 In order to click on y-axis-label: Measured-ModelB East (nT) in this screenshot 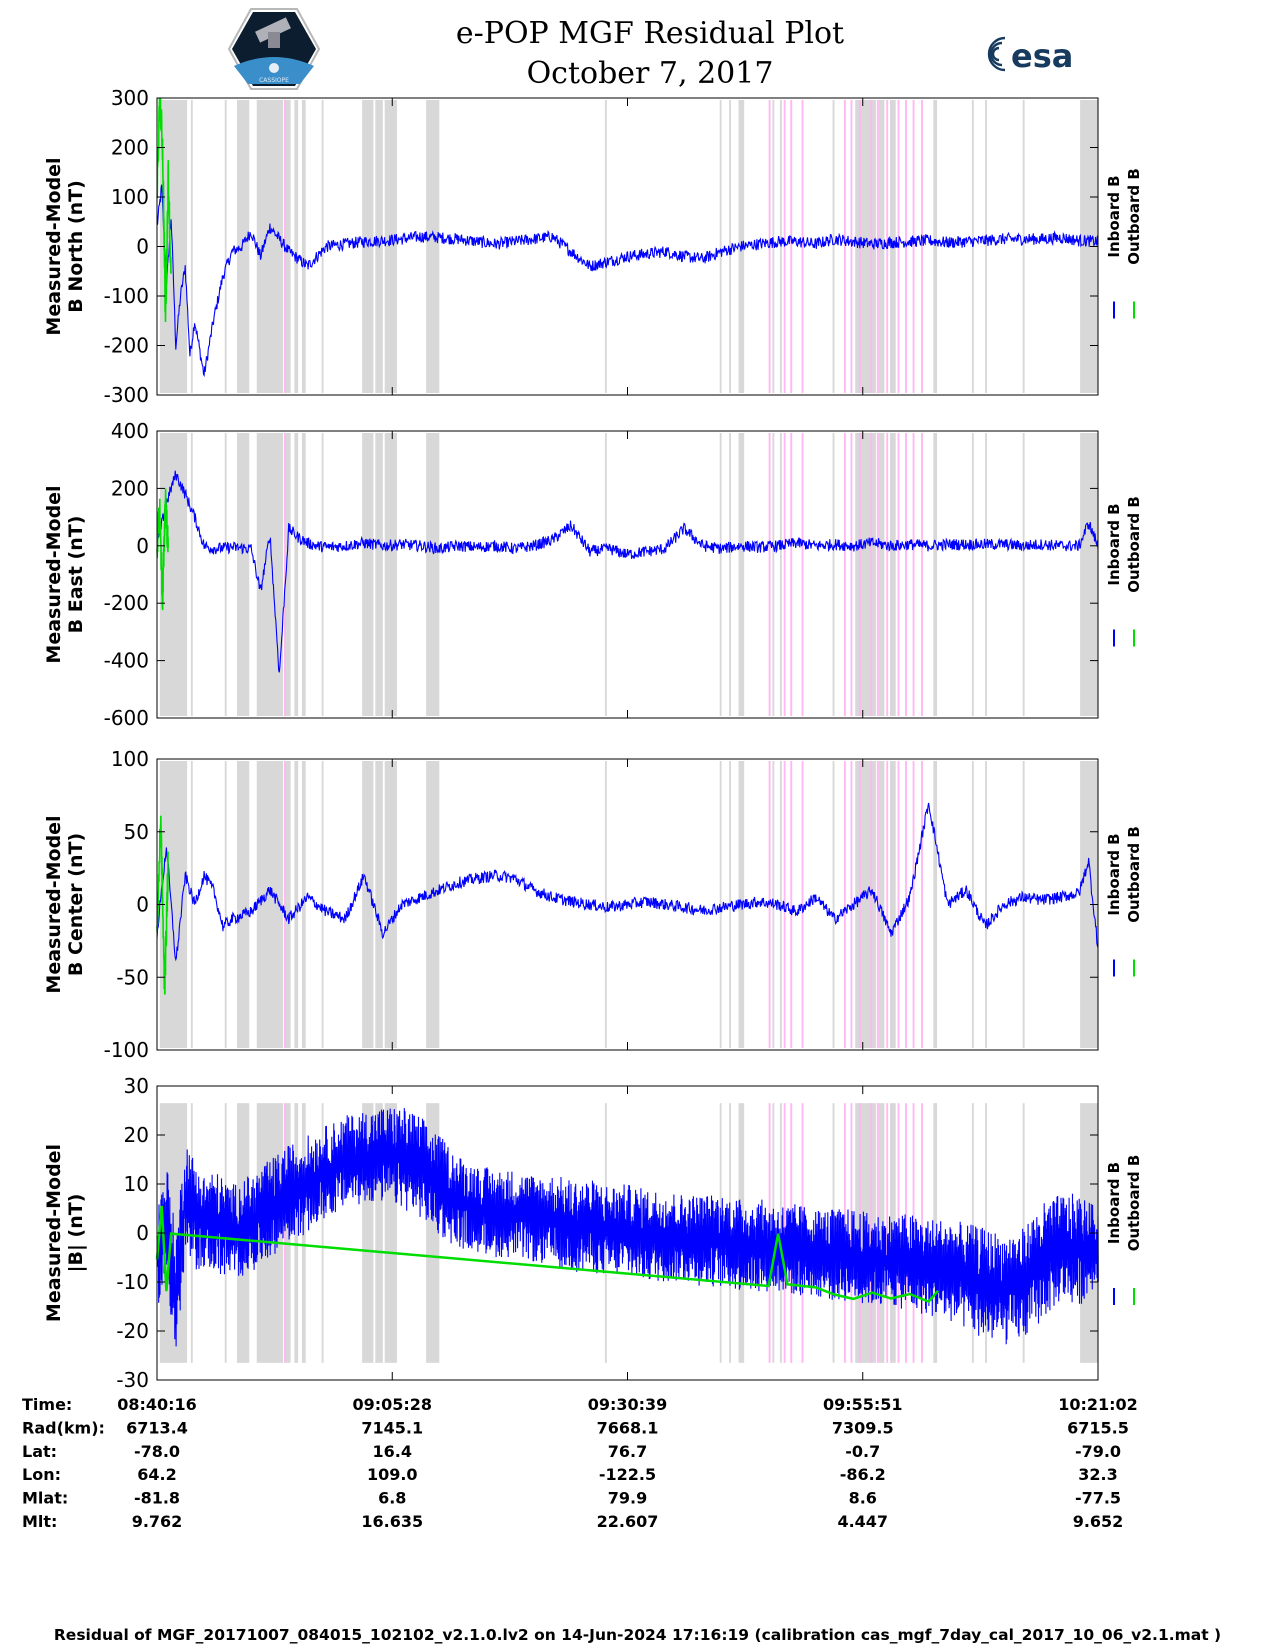, I will do `click(65, 574)`.